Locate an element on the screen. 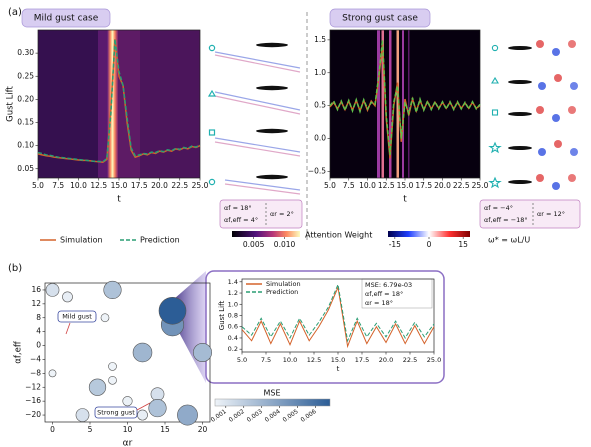  colorbar is located at coordinates (429, 234).